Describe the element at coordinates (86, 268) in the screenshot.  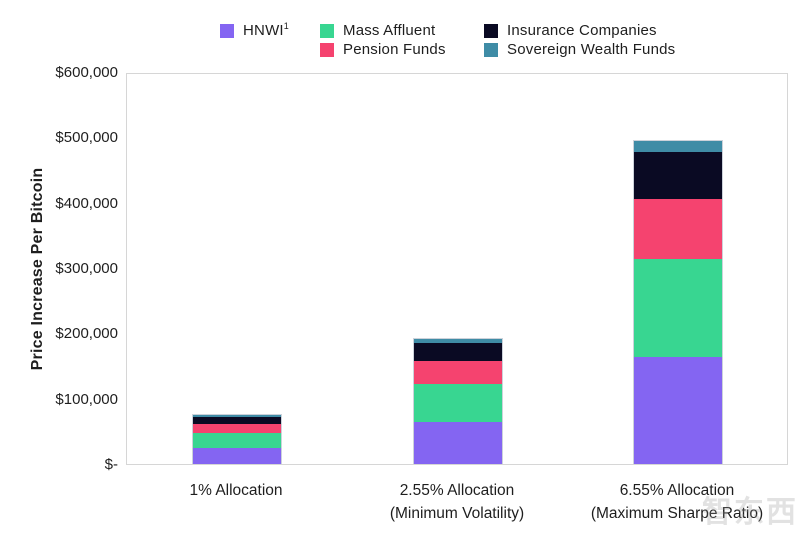
I see `y-tick-label: $300,000` at that location.